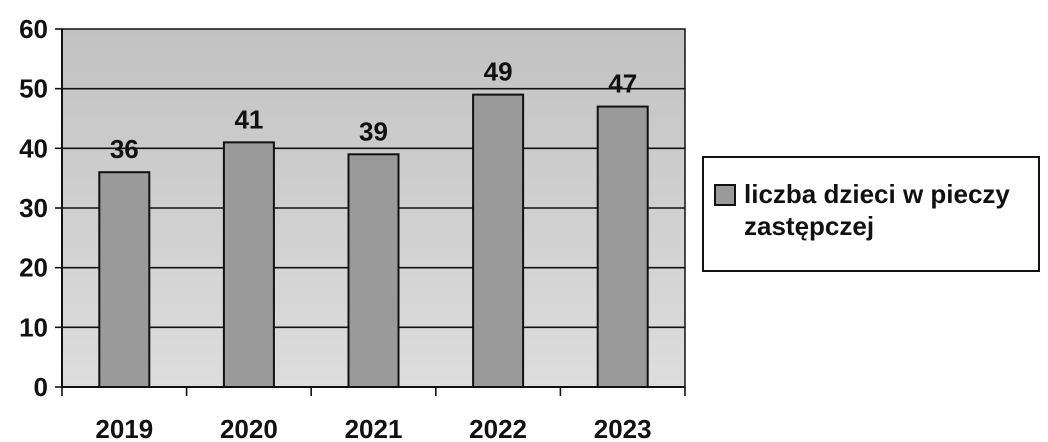 The height and width of the screenshot is (442, 1048). I want to click on x-tick-label: 2022, so click(498, 428).